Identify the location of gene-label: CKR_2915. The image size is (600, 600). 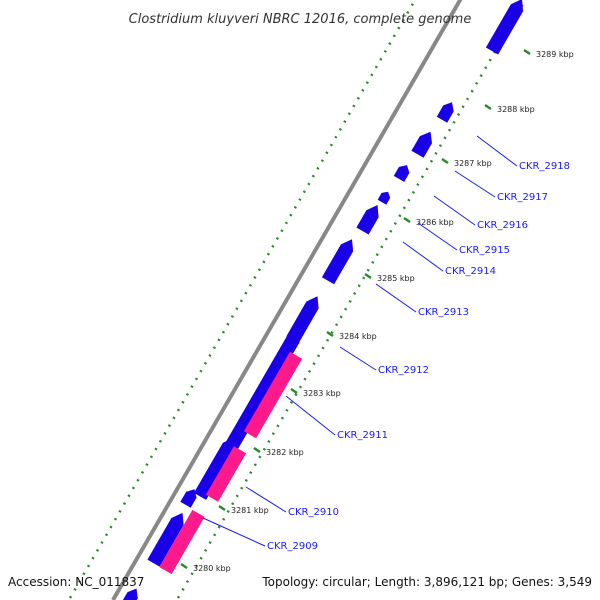
(484, 250).